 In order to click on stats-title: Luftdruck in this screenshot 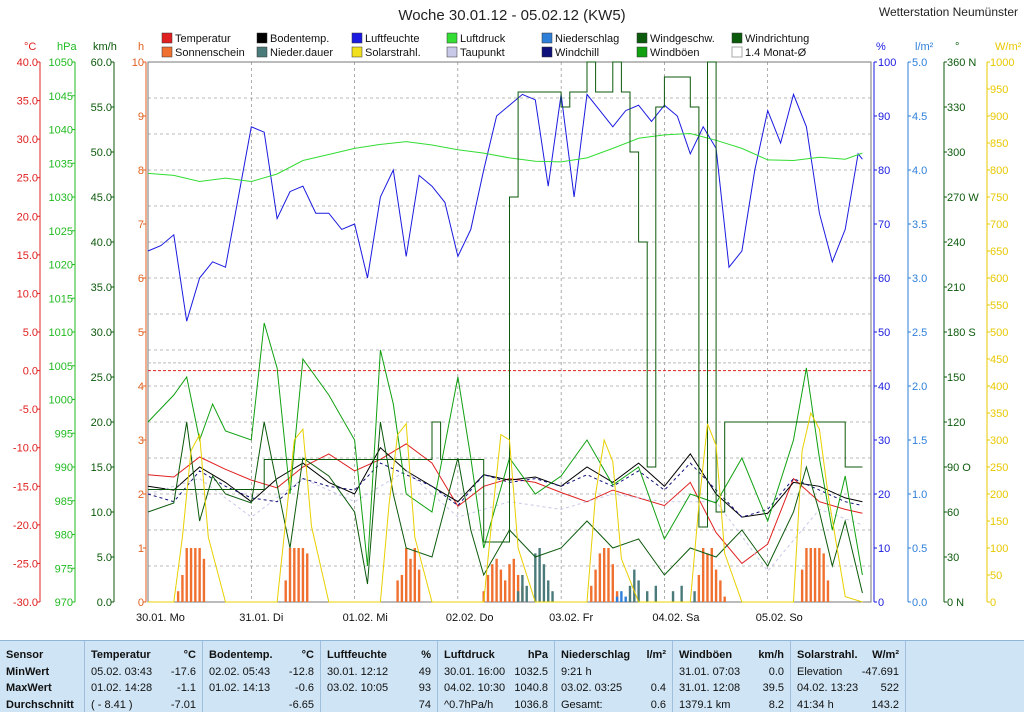, I will do `click(469, 655)`.